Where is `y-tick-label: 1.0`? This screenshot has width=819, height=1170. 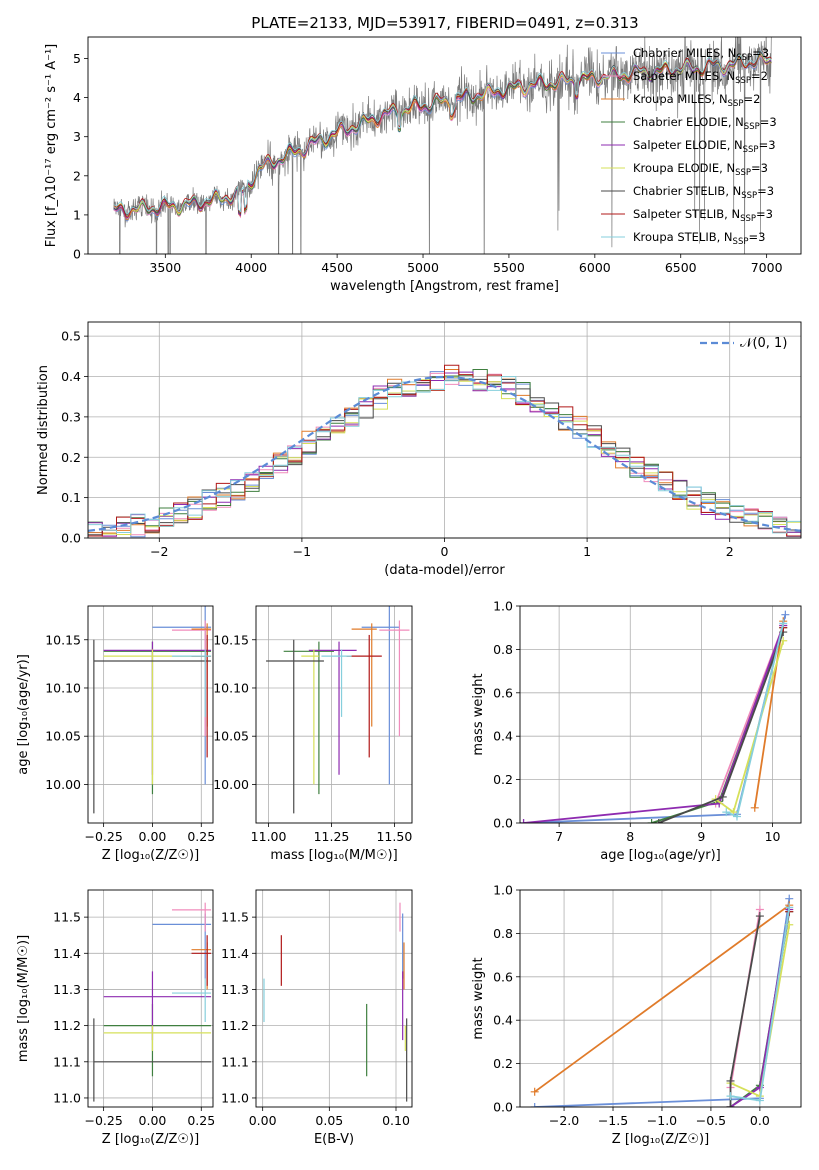
y-tick-label: 1.0 is located at coordinates (503, 890).